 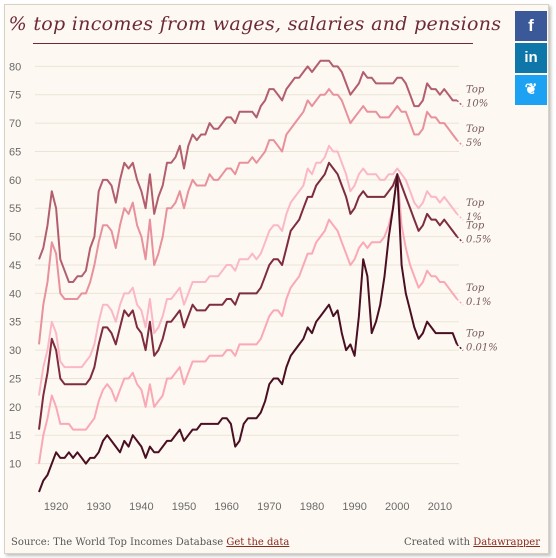 What do you see at coordinates (15, 124) in the screenshot?
I see `y-tick-label: 70` at bounding box center [15, 124].